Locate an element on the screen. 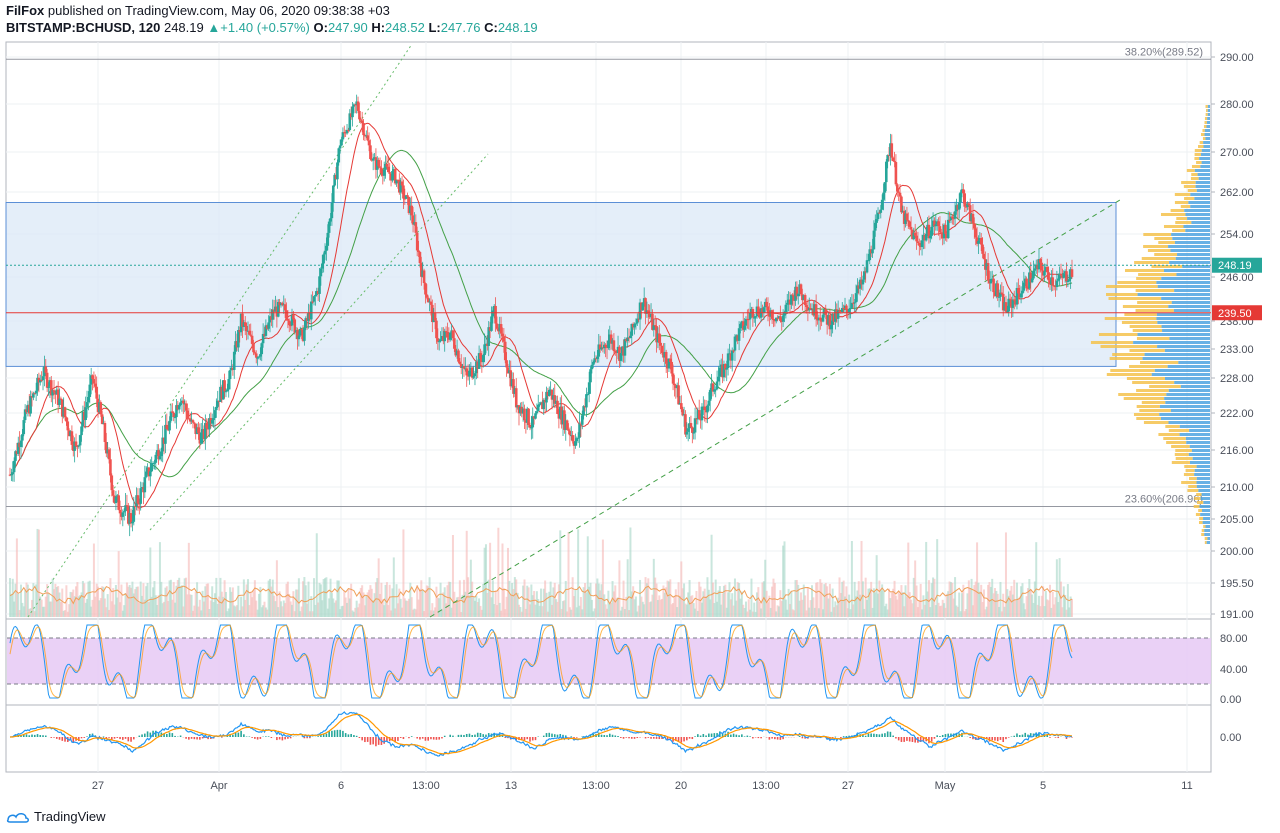  author-name: FilFox is located at coordinates (25, 10).